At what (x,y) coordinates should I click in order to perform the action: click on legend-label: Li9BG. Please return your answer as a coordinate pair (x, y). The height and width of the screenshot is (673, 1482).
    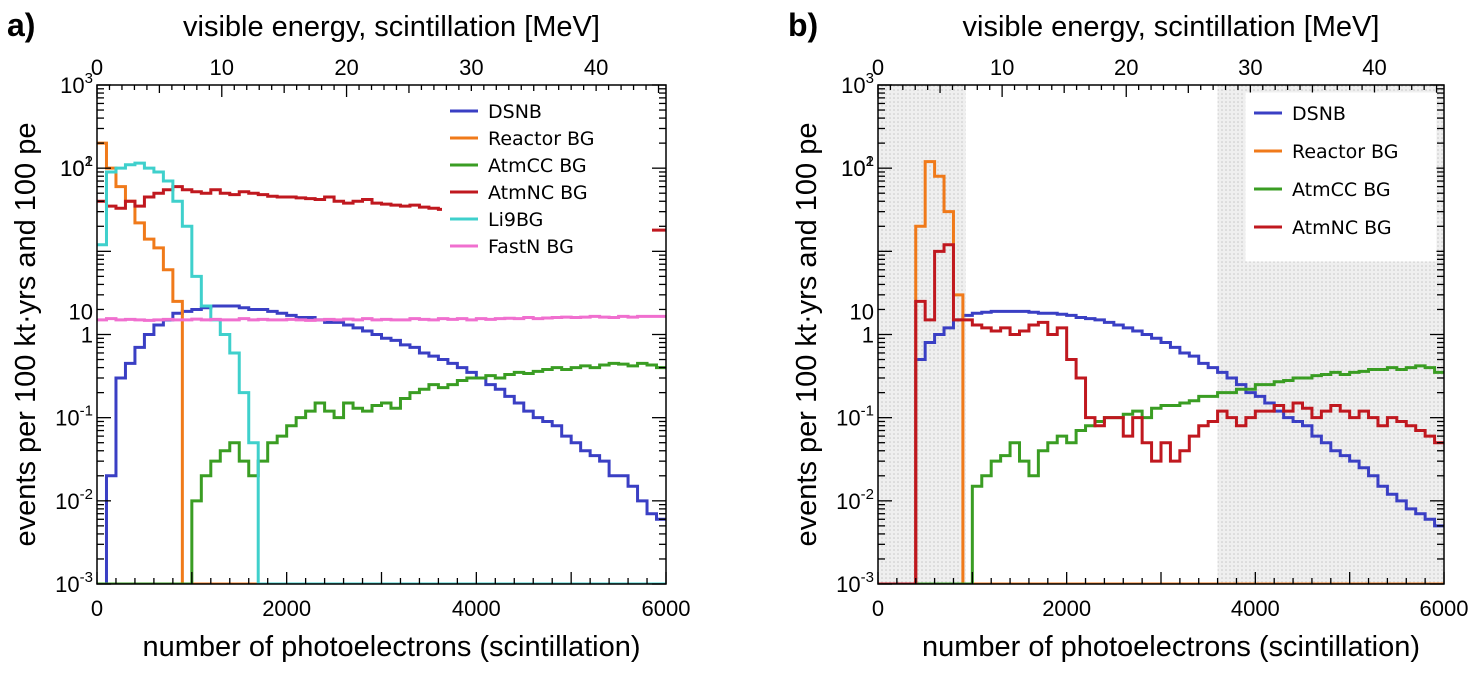
    Looking at the image, I should click on (515, 220).